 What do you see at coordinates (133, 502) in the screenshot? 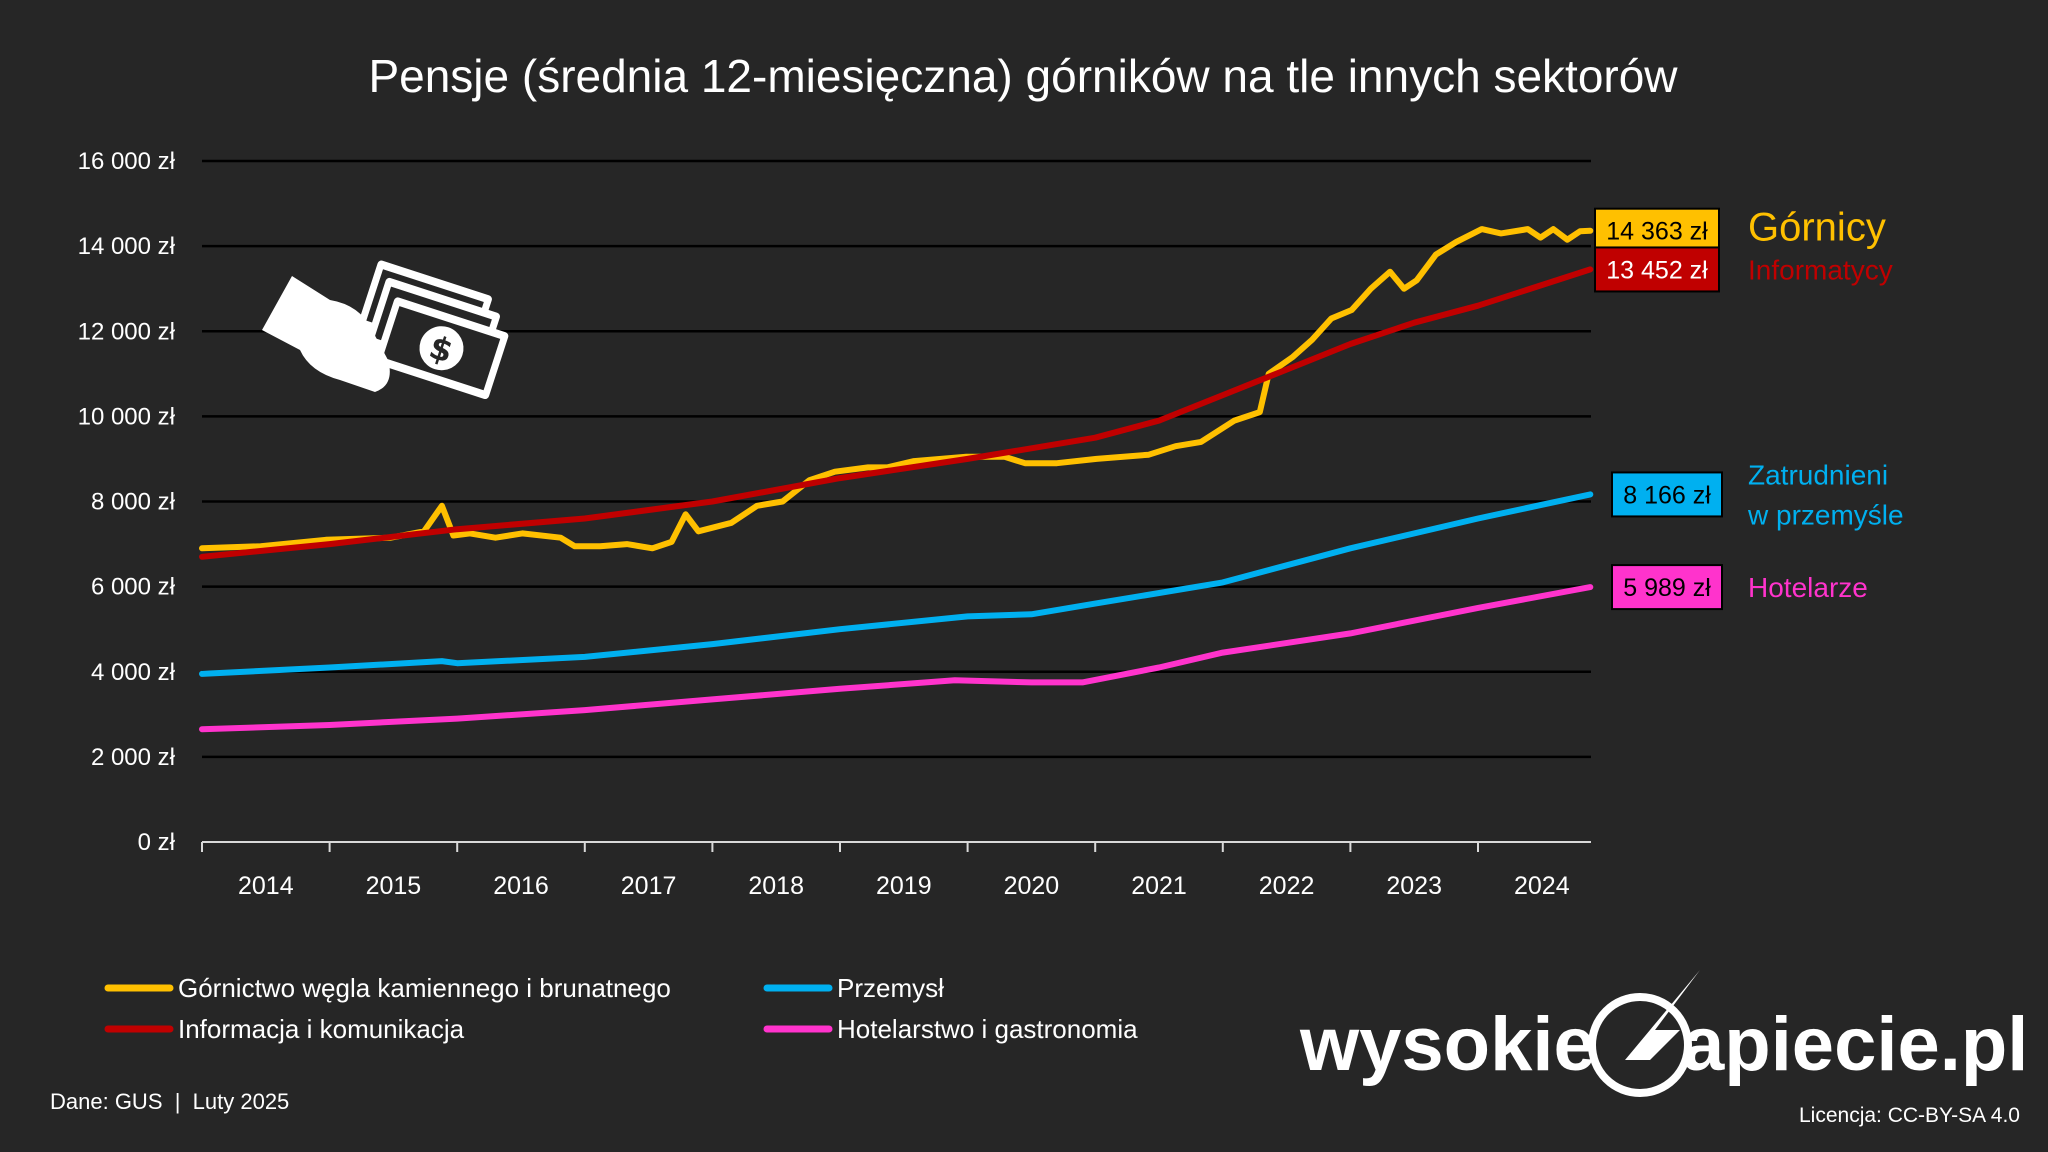
I see `y-tick-label: 8 000 zł` at bounding box center [133, 502].